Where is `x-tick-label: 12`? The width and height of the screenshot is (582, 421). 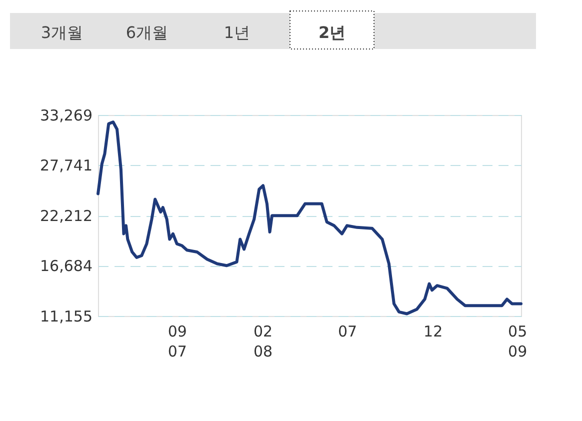
x-tick-label: 12 is located at coordinates (433, 331).